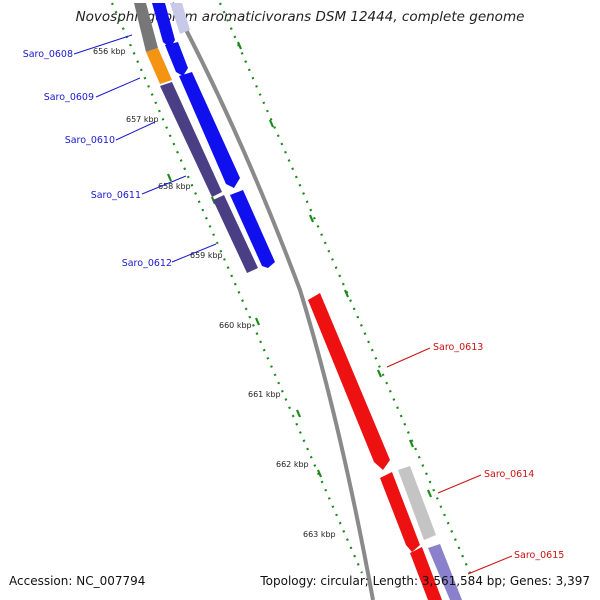 The width and height of the screenshot is (600, 600). Describe the element at coordinates (458, 347) in the screenshot. I see `gene-label-0613: Saro_0613` at that location.